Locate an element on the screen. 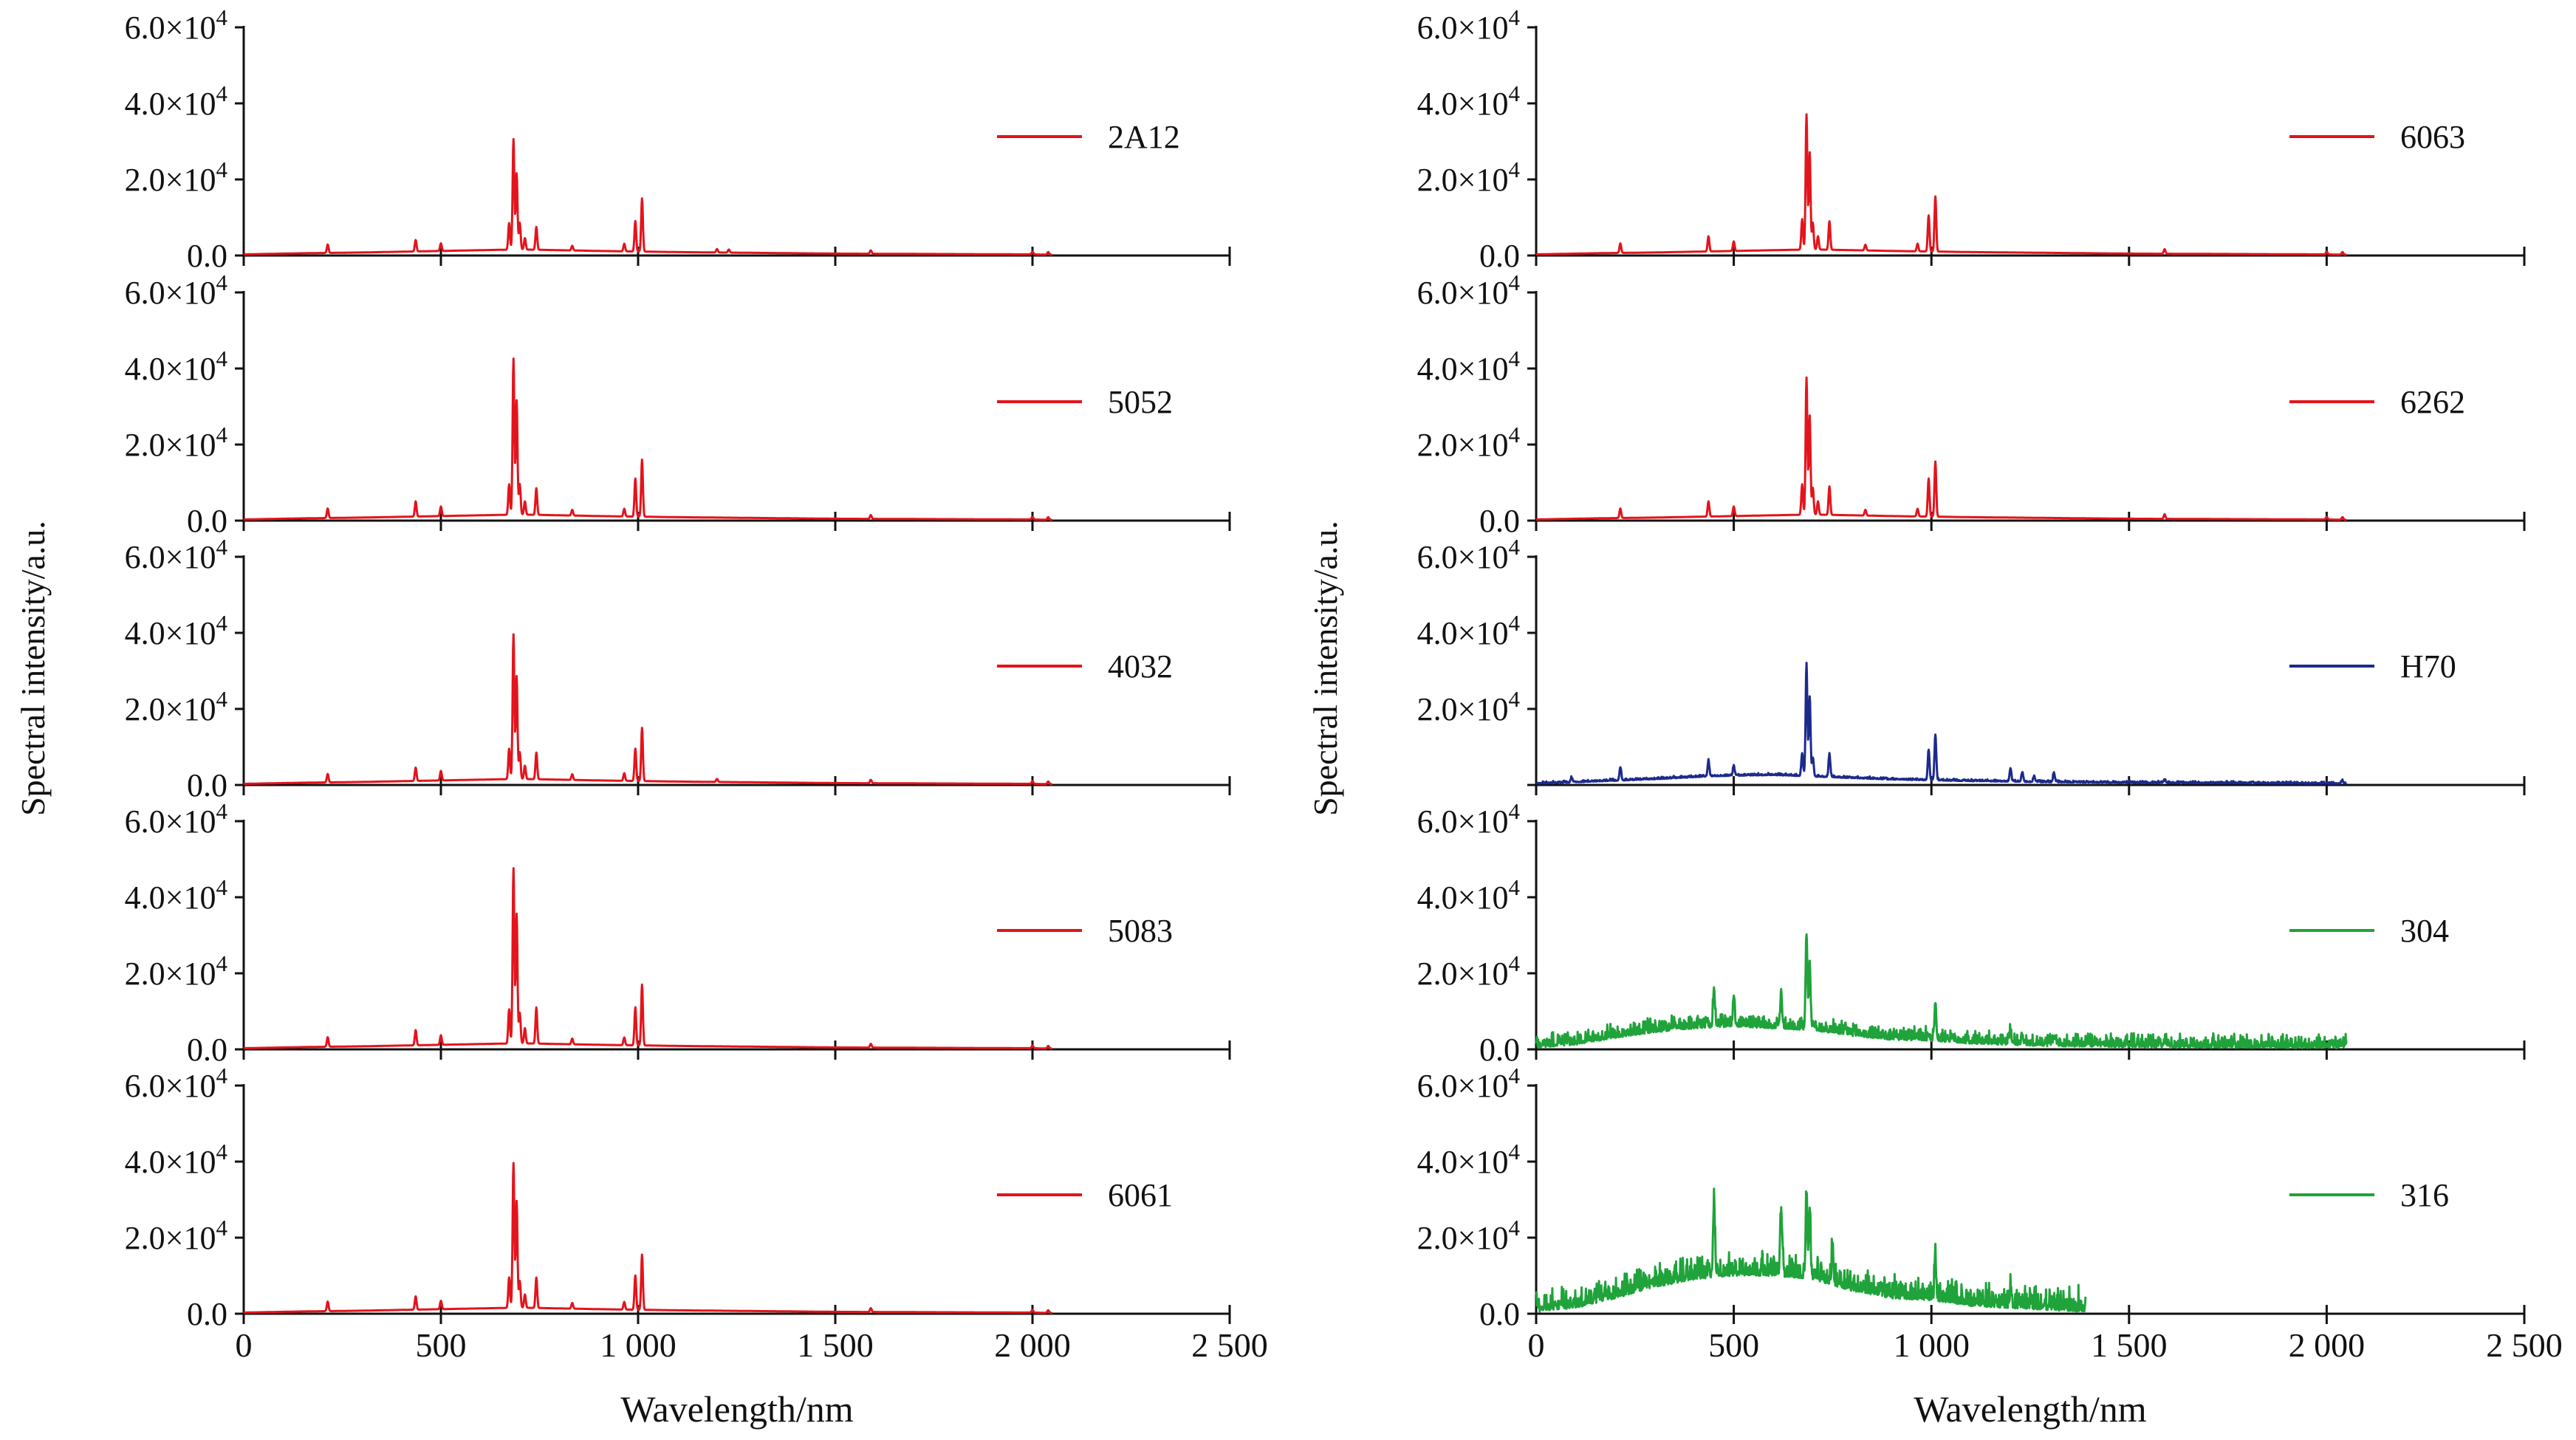 This screenshot has height=1440, width=2576. legend-label: 304 is located at coordinates (2424, 931).